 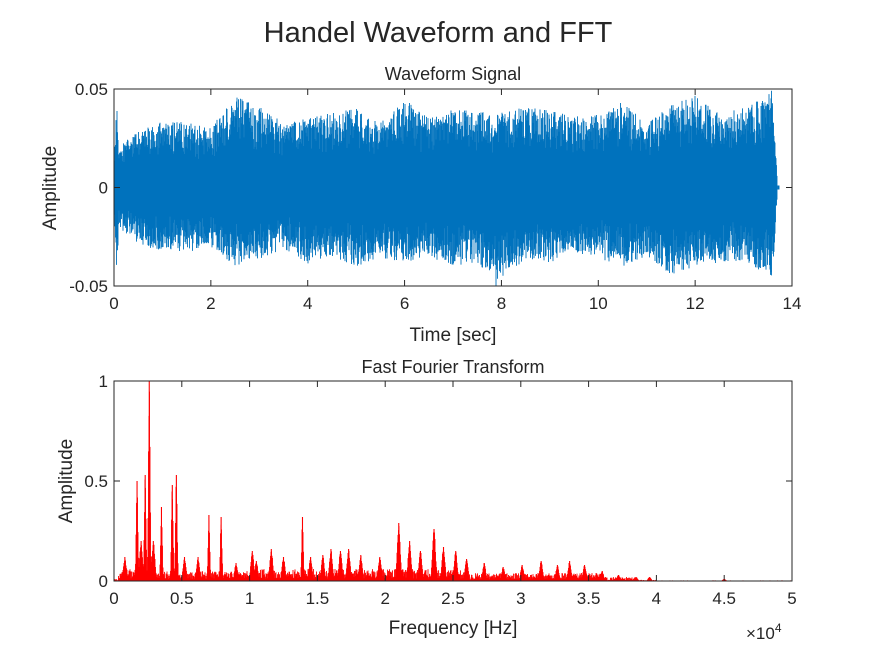 I want to click on ytick-label: -0.05, so click(x=88, y=286).